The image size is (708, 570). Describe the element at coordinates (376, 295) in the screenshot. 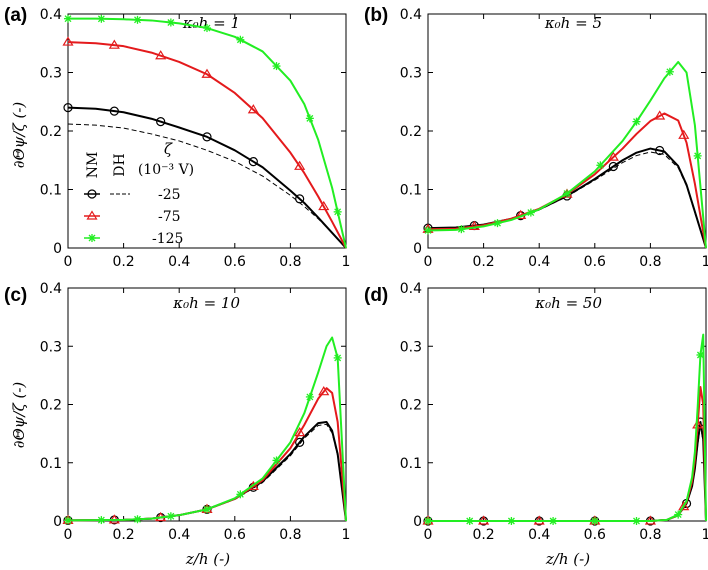

I see `panel-label-d: (d)` at that location.